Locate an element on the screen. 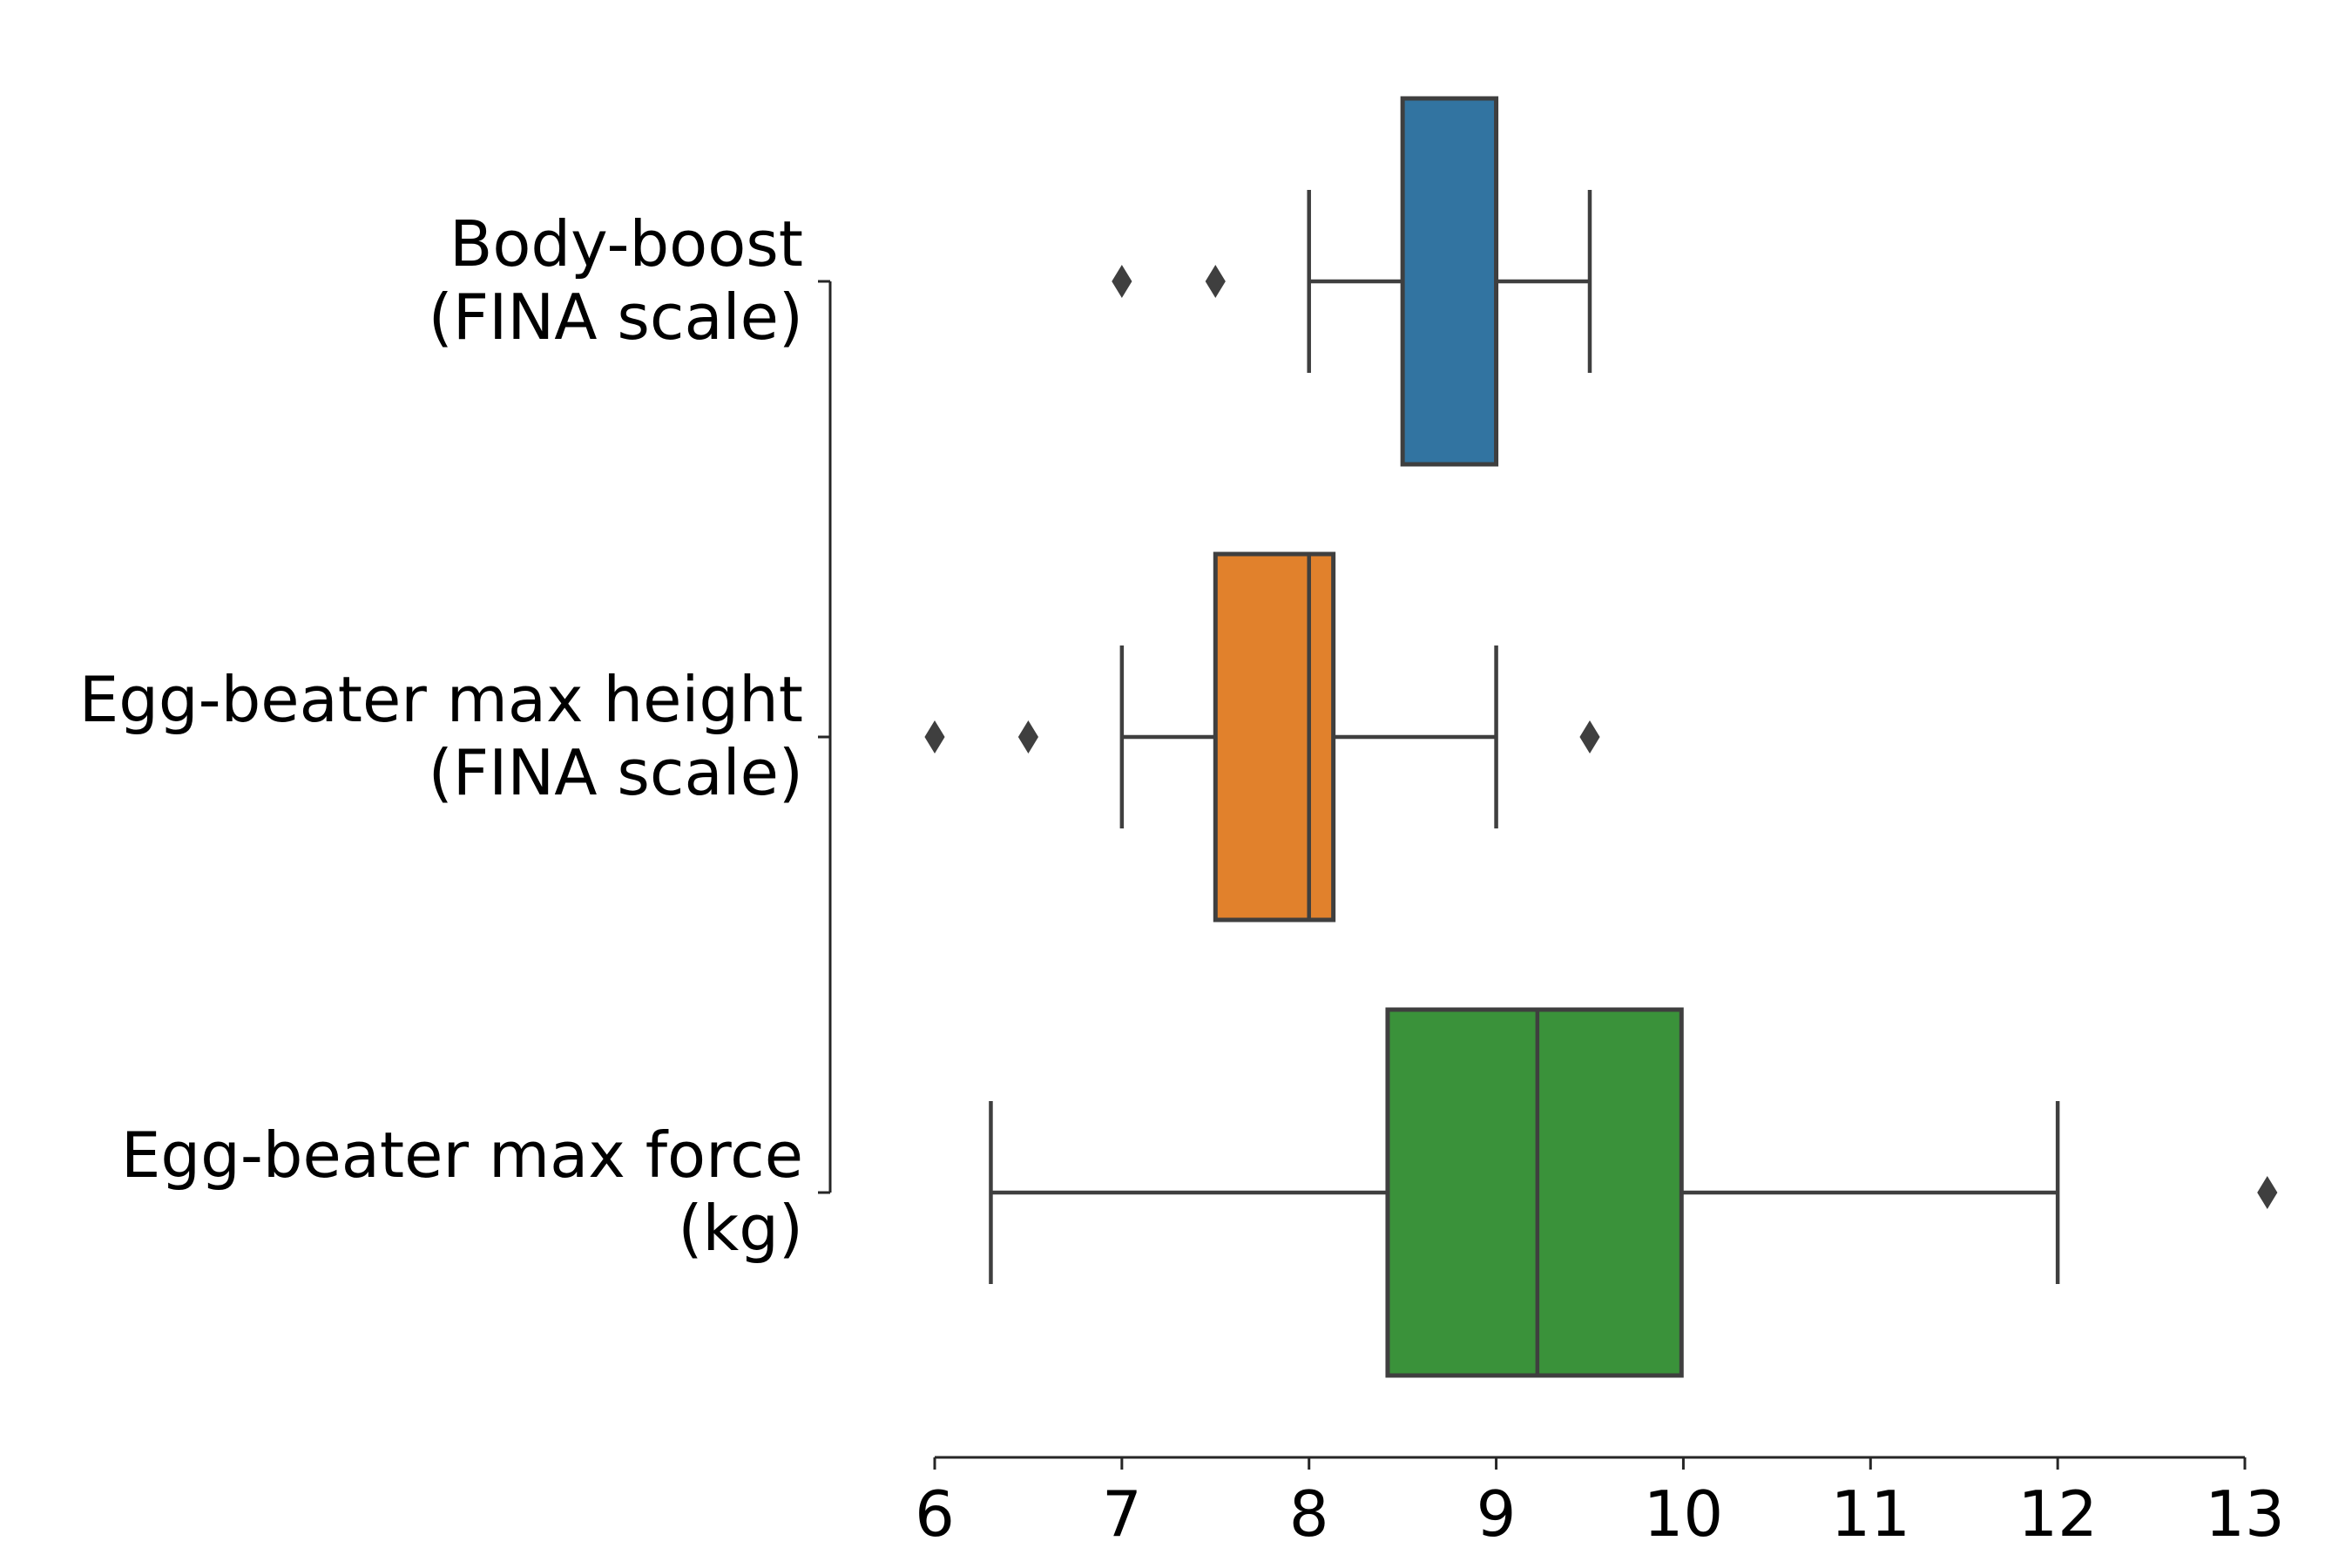 The height and width of the screenshot is (1568, 2352). box-egg-beater-max-height is located at coordinates (1262, 737).